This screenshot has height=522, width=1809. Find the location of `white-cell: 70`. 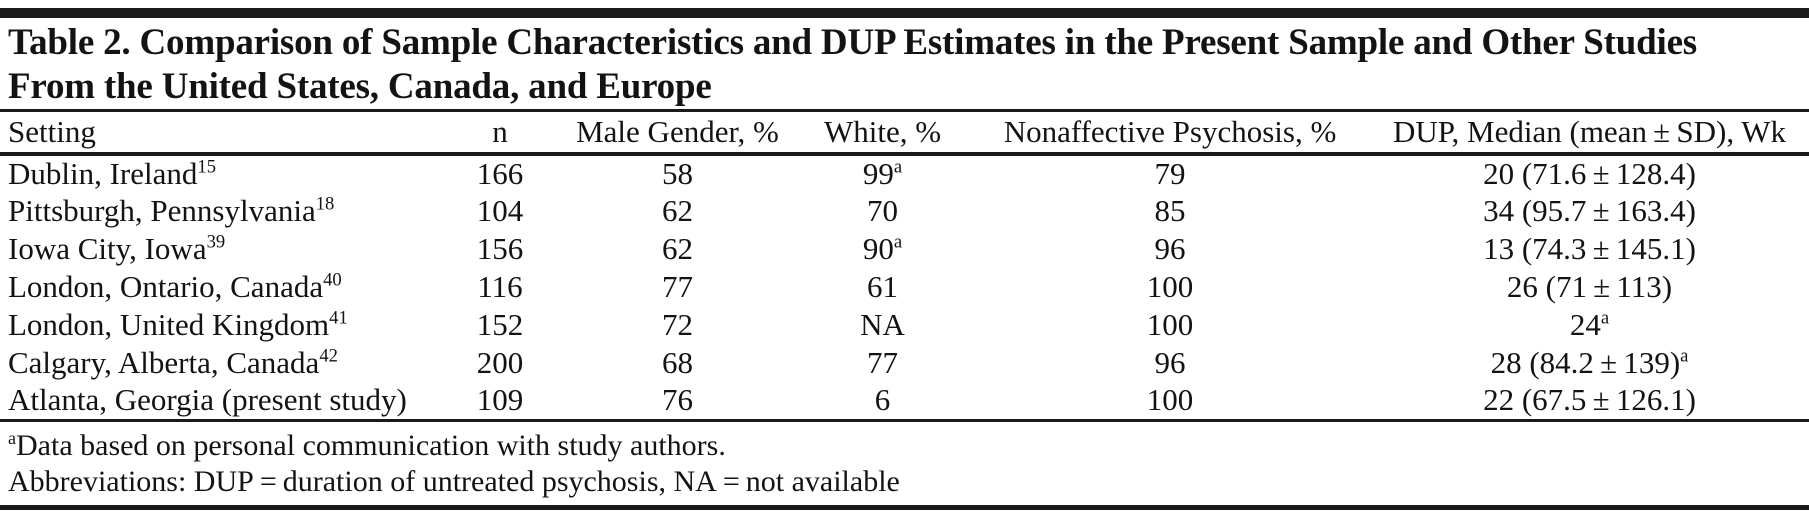

white-cell: 70 is located at coordinates (882, 211).